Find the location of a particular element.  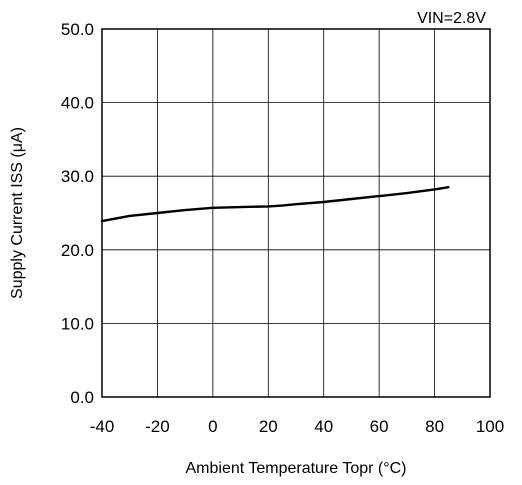

y-tick-label: 10.0 is located at coordinates (77, 323).